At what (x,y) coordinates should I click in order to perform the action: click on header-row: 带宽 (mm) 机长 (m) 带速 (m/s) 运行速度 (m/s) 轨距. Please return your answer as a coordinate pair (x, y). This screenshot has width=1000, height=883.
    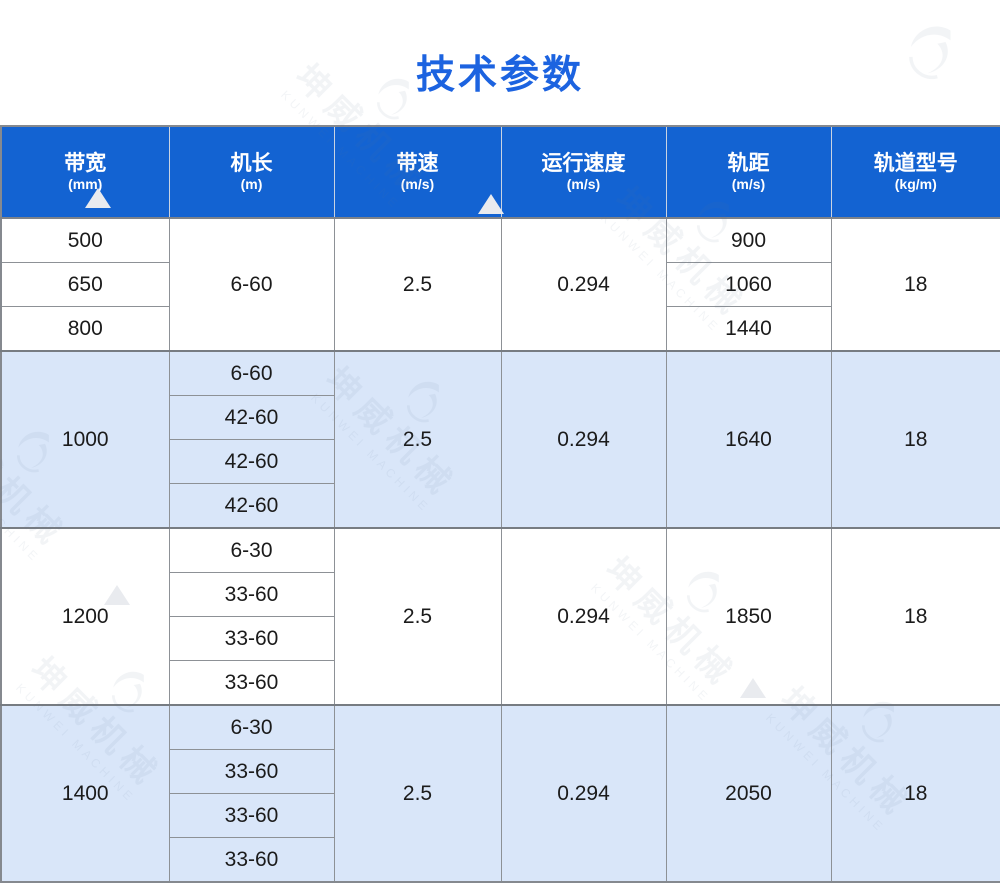
    Looking at the image, I should click on (500, 172).